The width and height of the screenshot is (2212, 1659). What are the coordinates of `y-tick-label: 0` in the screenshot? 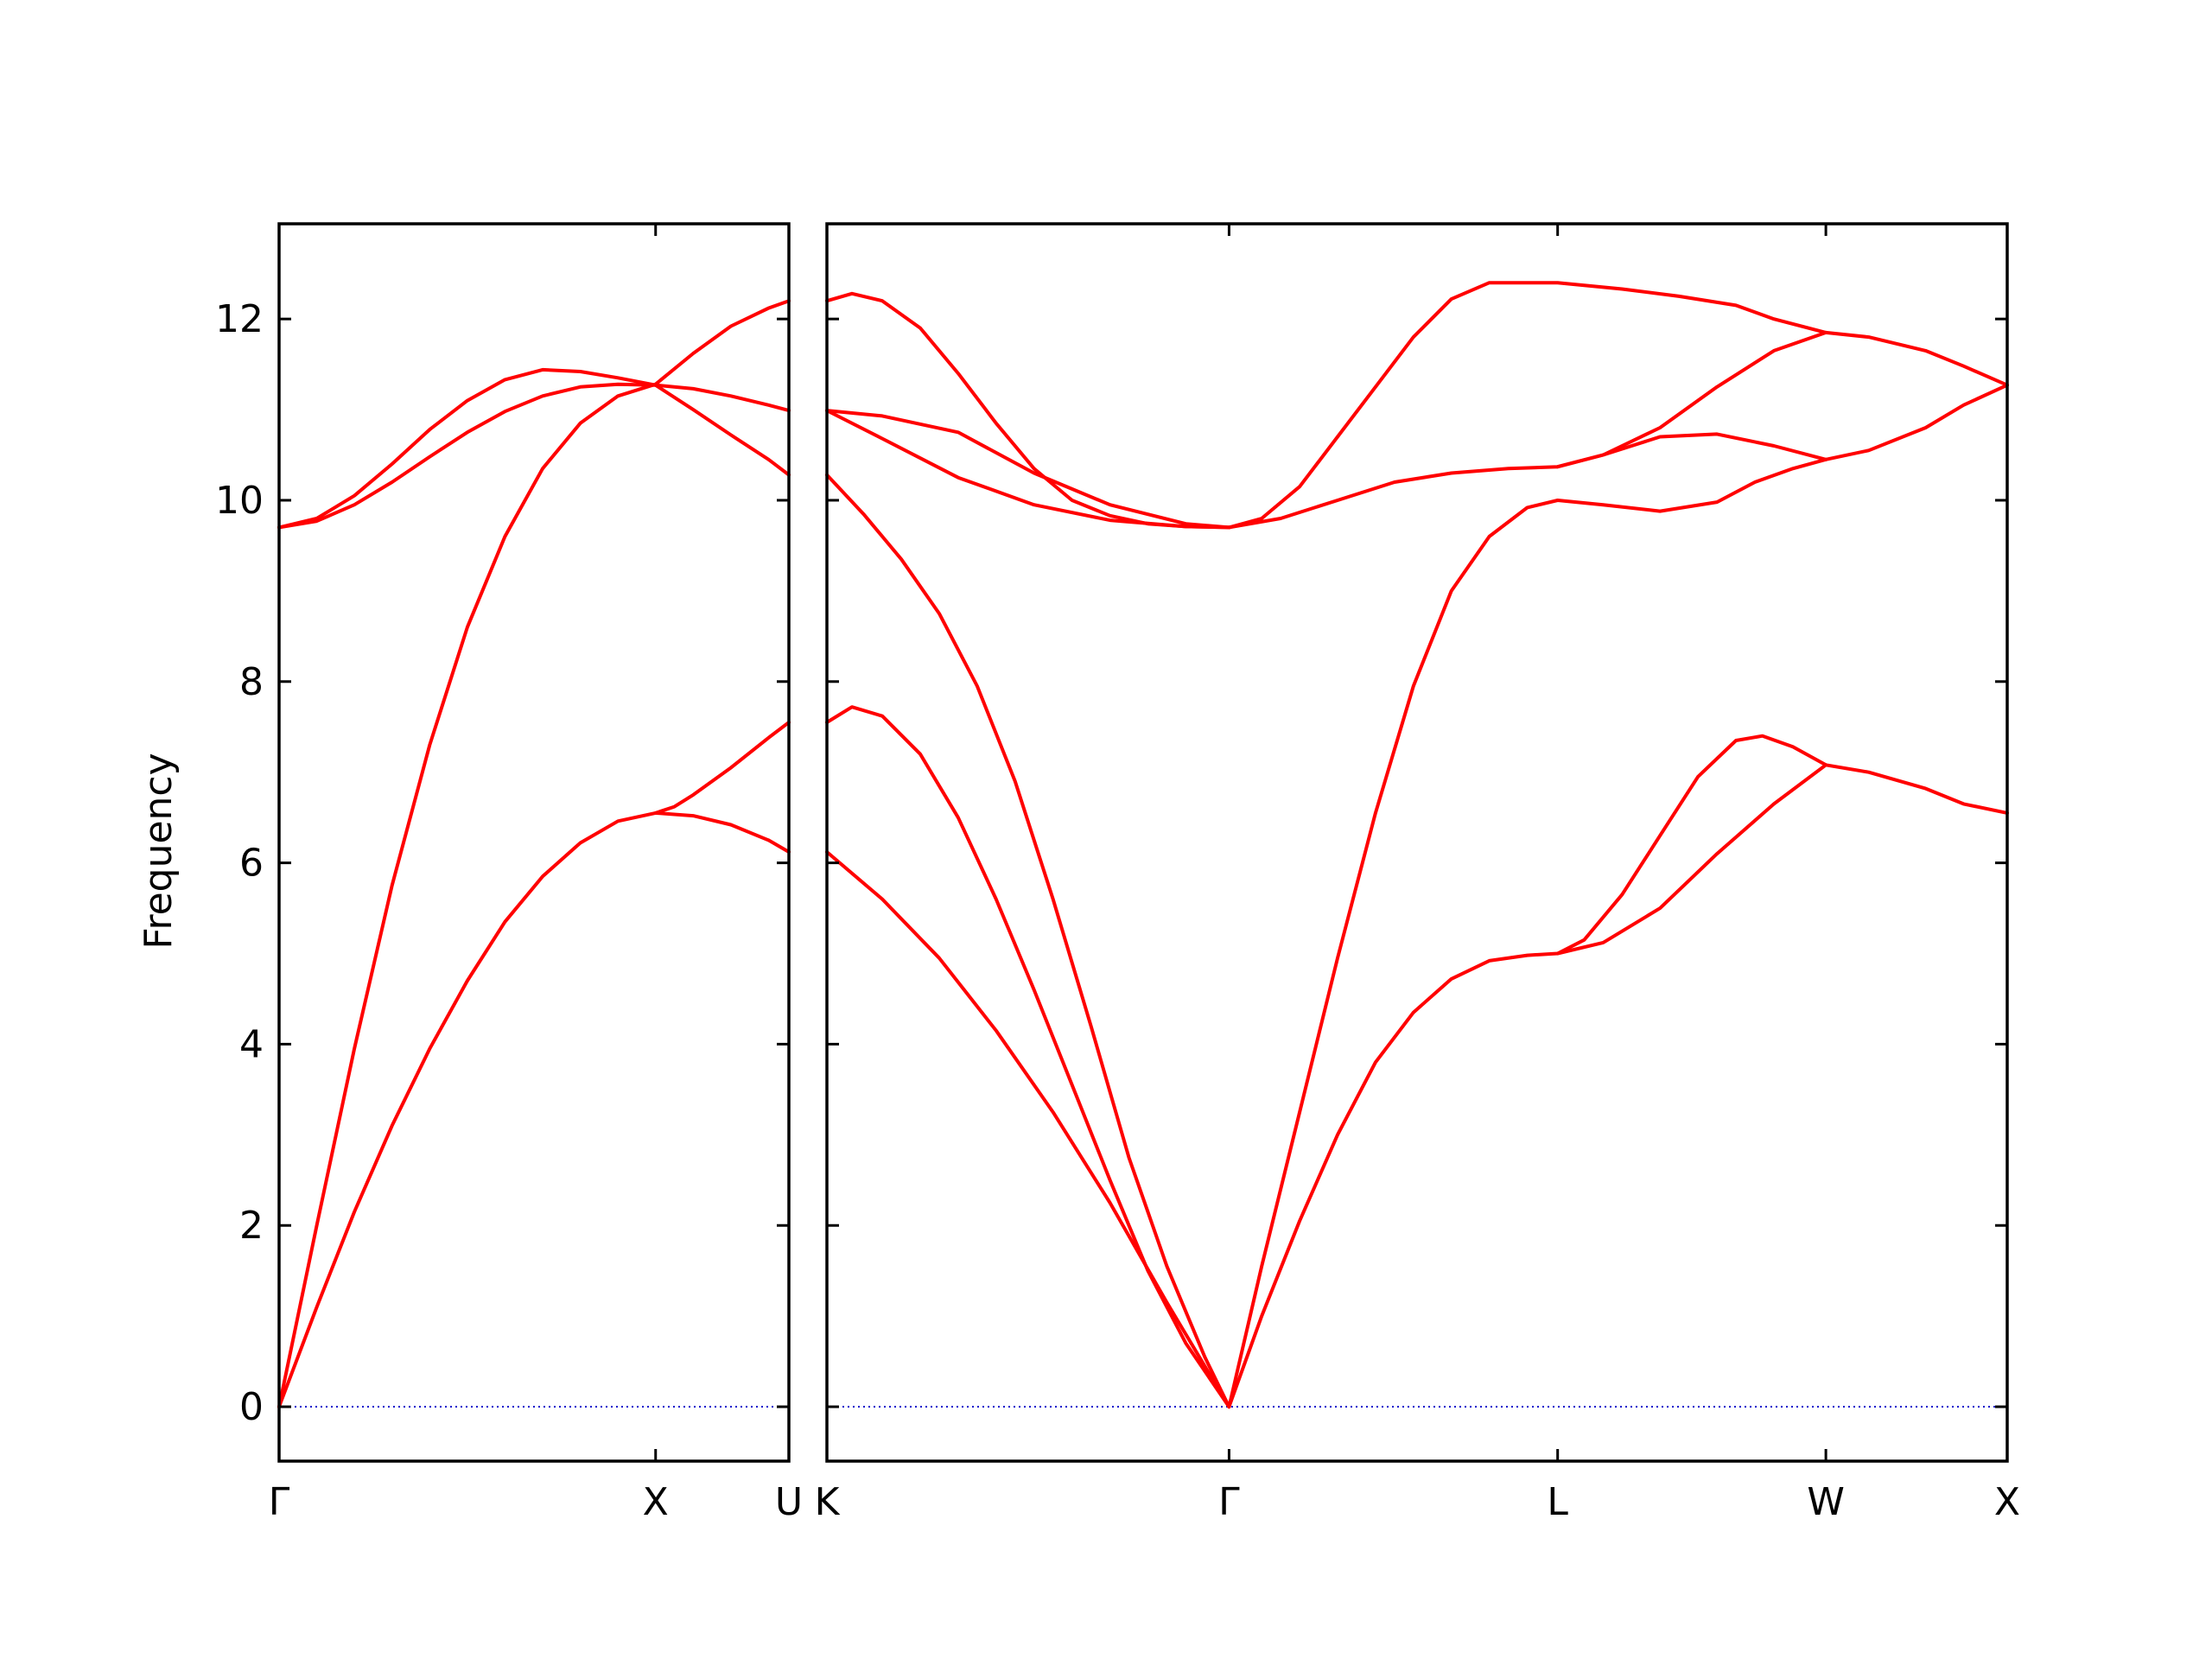 It's located at (251, 1407).